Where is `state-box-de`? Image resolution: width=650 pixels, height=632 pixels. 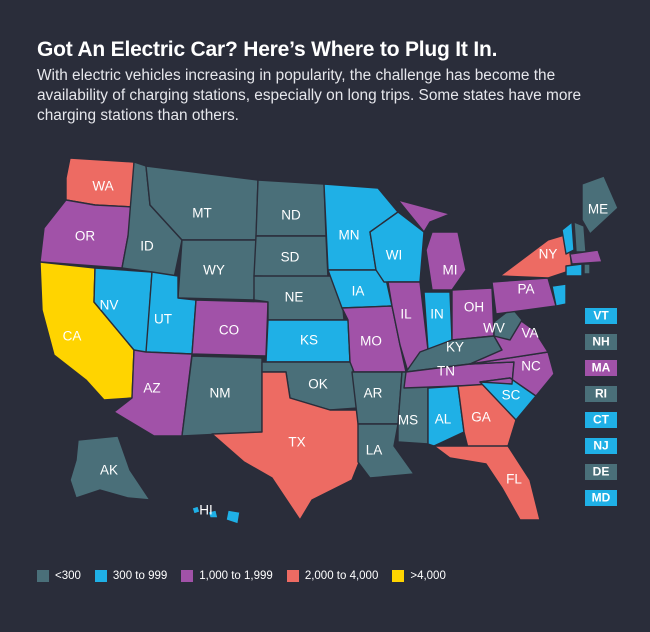 state-box-de is located at coordinates (601, 472).